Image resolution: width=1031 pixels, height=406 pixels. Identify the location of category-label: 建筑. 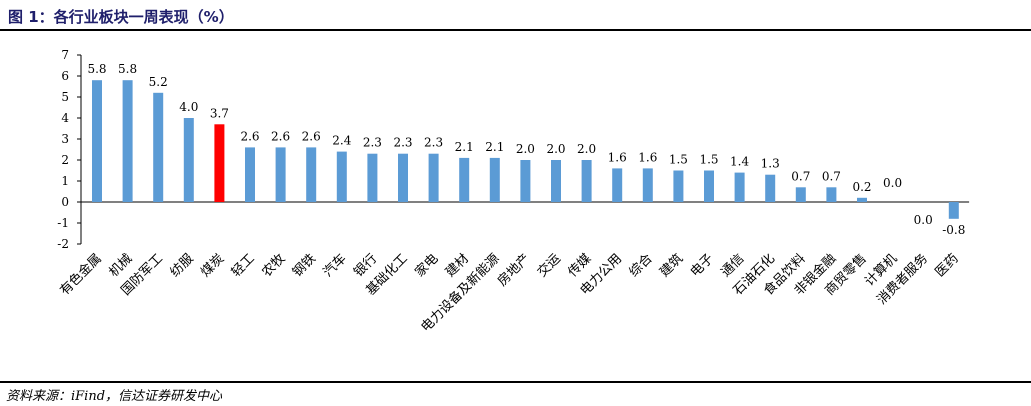
(672, 266).